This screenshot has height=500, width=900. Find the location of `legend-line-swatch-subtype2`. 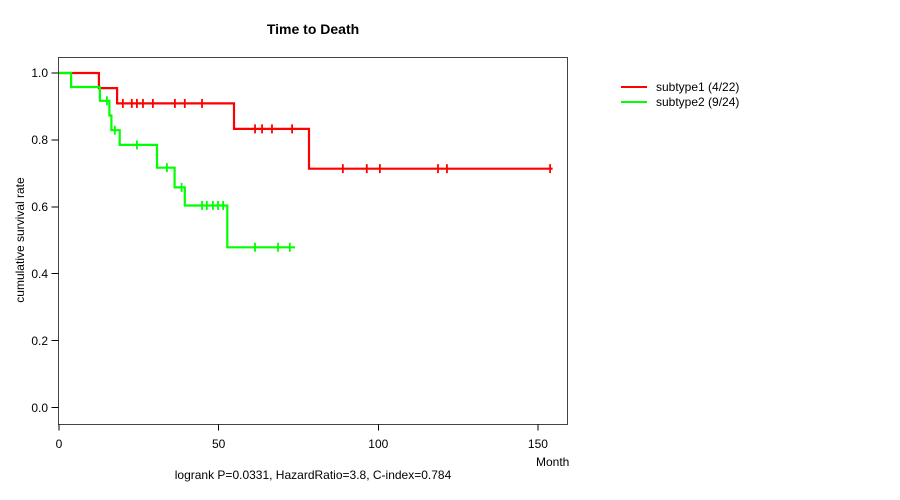

legend-line-swatch-subtype2 is located at coordinates (634, 101).